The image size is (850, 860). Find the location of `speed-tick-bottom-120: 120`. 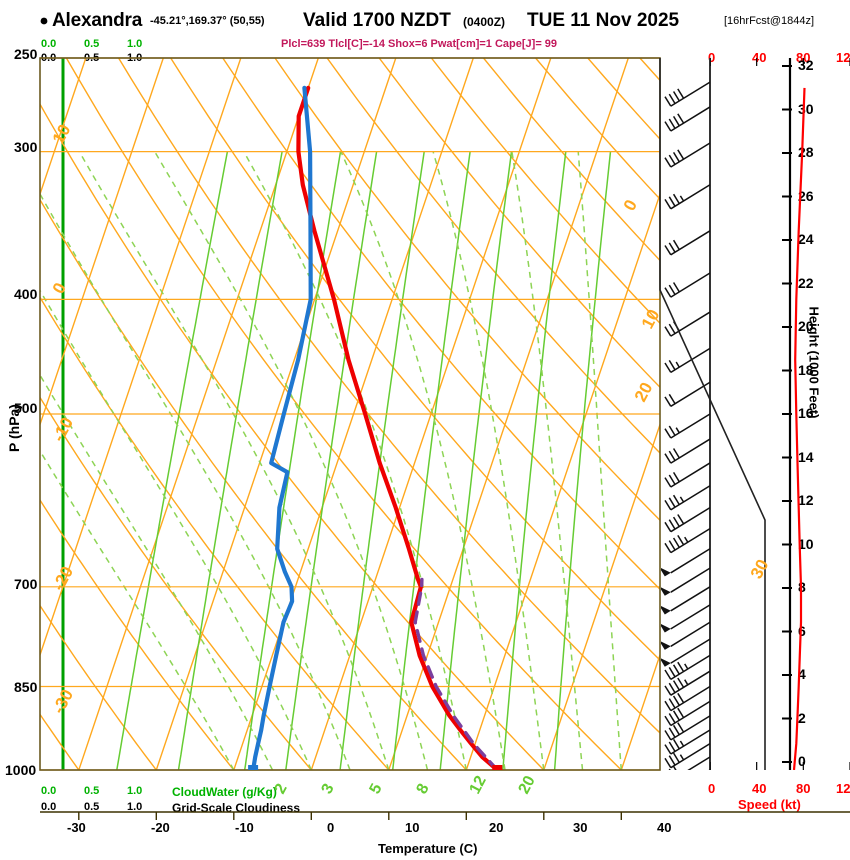

speed-tick-bottom-120: 120 is located at coordinates (843, 788).